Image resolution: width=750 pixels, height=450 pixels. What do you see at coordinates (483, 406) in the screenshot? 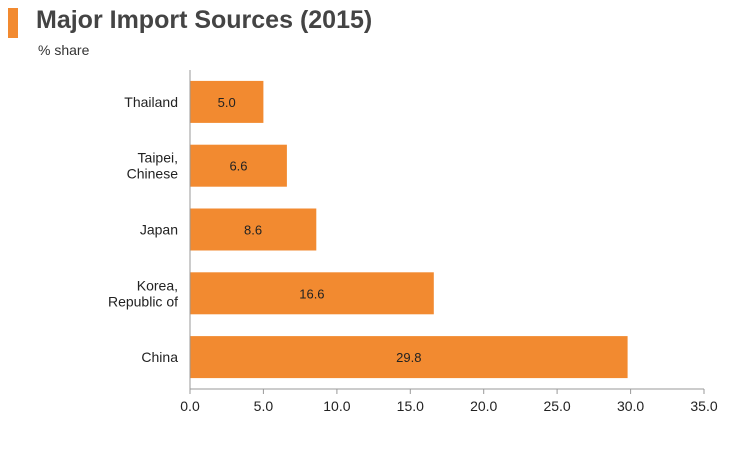
I see `x-tick-label-4: 20.0` at bounding box center [483, 406].